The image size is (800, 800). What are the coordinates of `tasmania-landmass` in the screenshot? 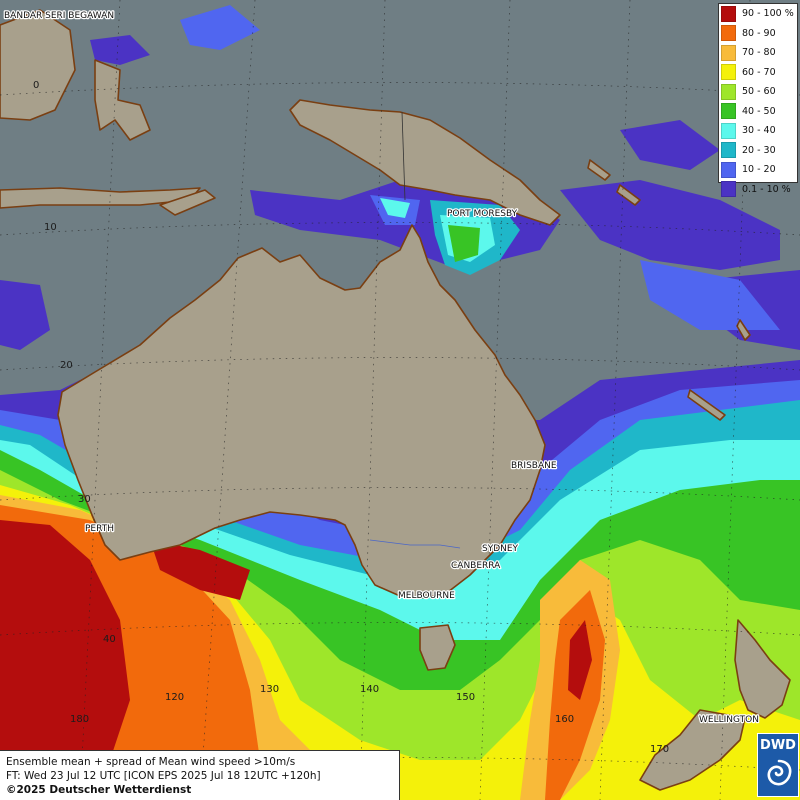 It's located at (437, 647).